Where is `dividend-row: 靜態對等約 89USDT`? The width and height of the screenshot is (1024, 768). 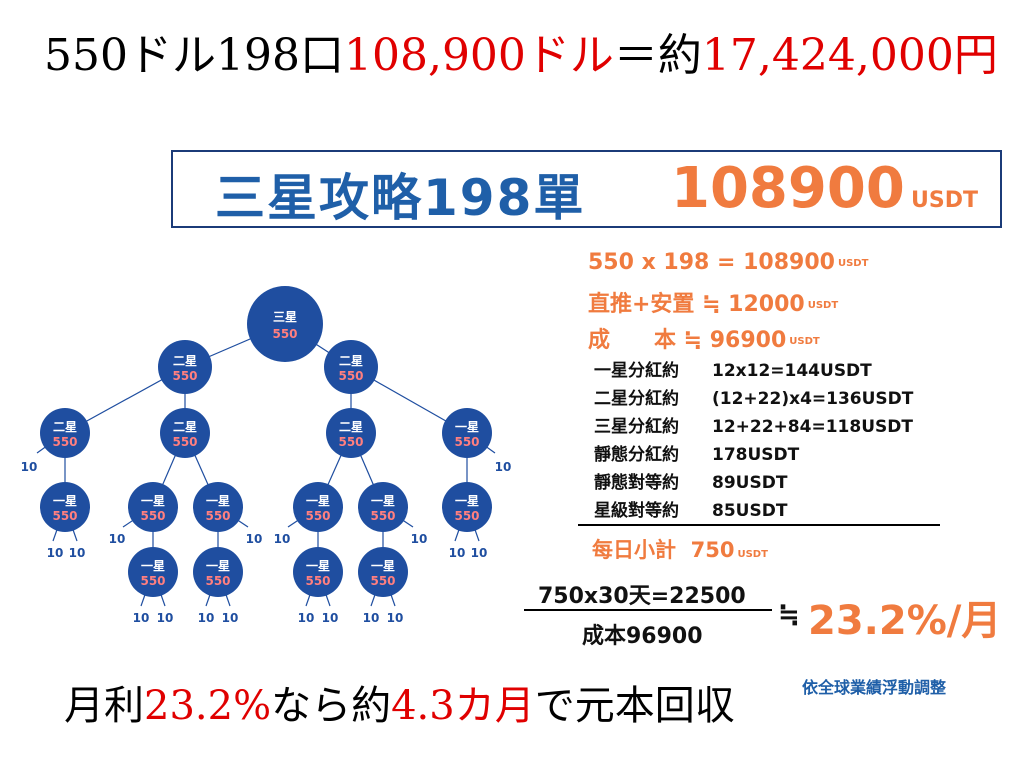 dividend-row: 靜態對等約 89USDT is located at coordinates (753, 482).